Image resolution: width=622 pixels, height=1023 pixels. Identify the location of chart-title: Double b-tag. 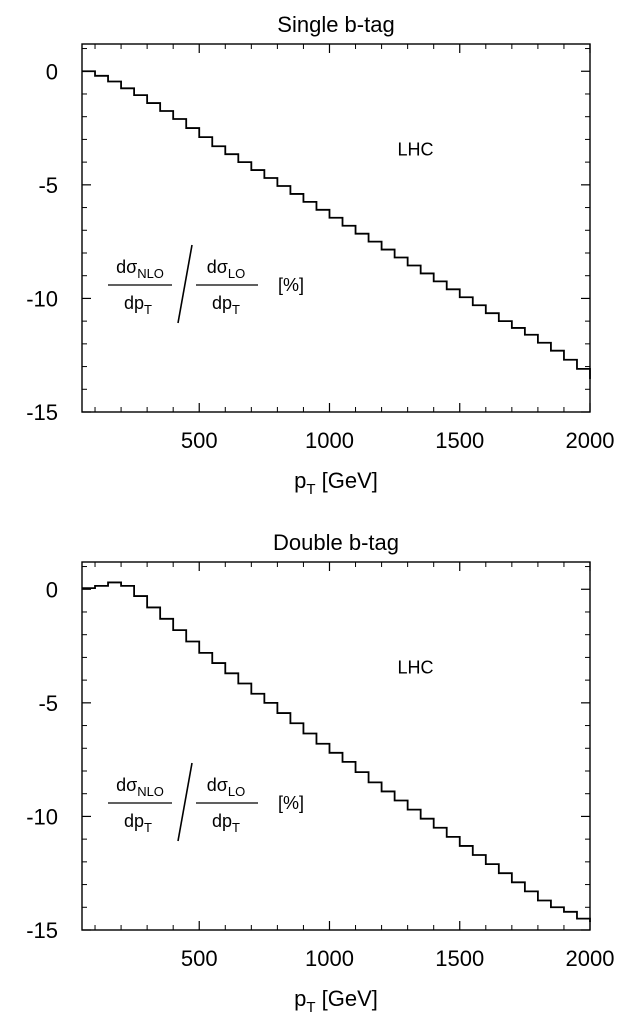
(336, 542).